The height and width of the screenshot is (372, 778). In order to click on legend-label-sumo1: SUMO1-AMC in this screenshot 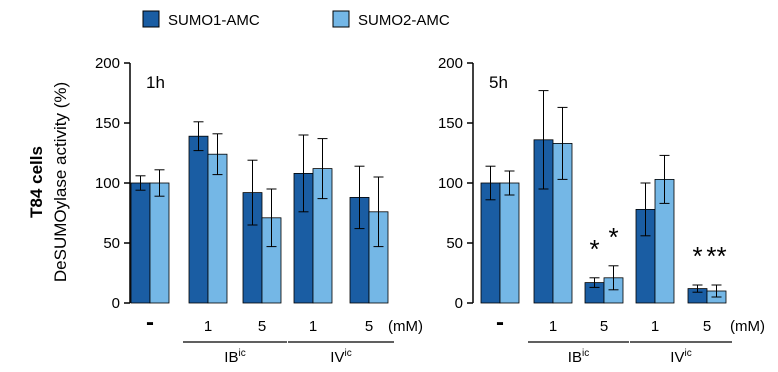, I will do `click(214, 20)`.